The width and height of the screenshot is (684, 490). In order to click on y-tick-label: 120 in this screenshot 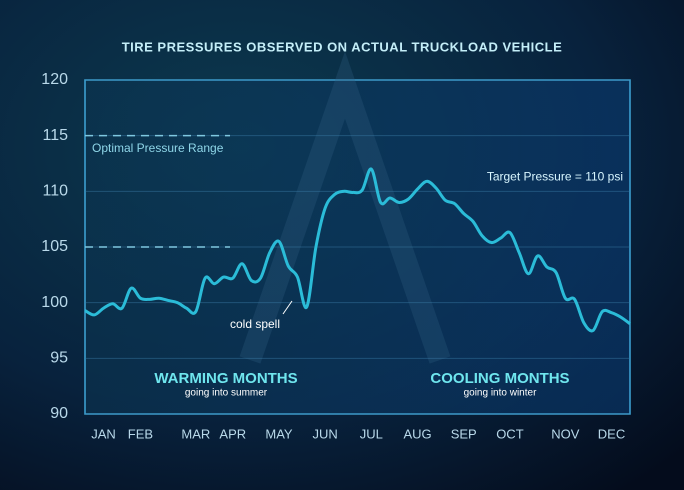, I will do `click(54, 79)`.